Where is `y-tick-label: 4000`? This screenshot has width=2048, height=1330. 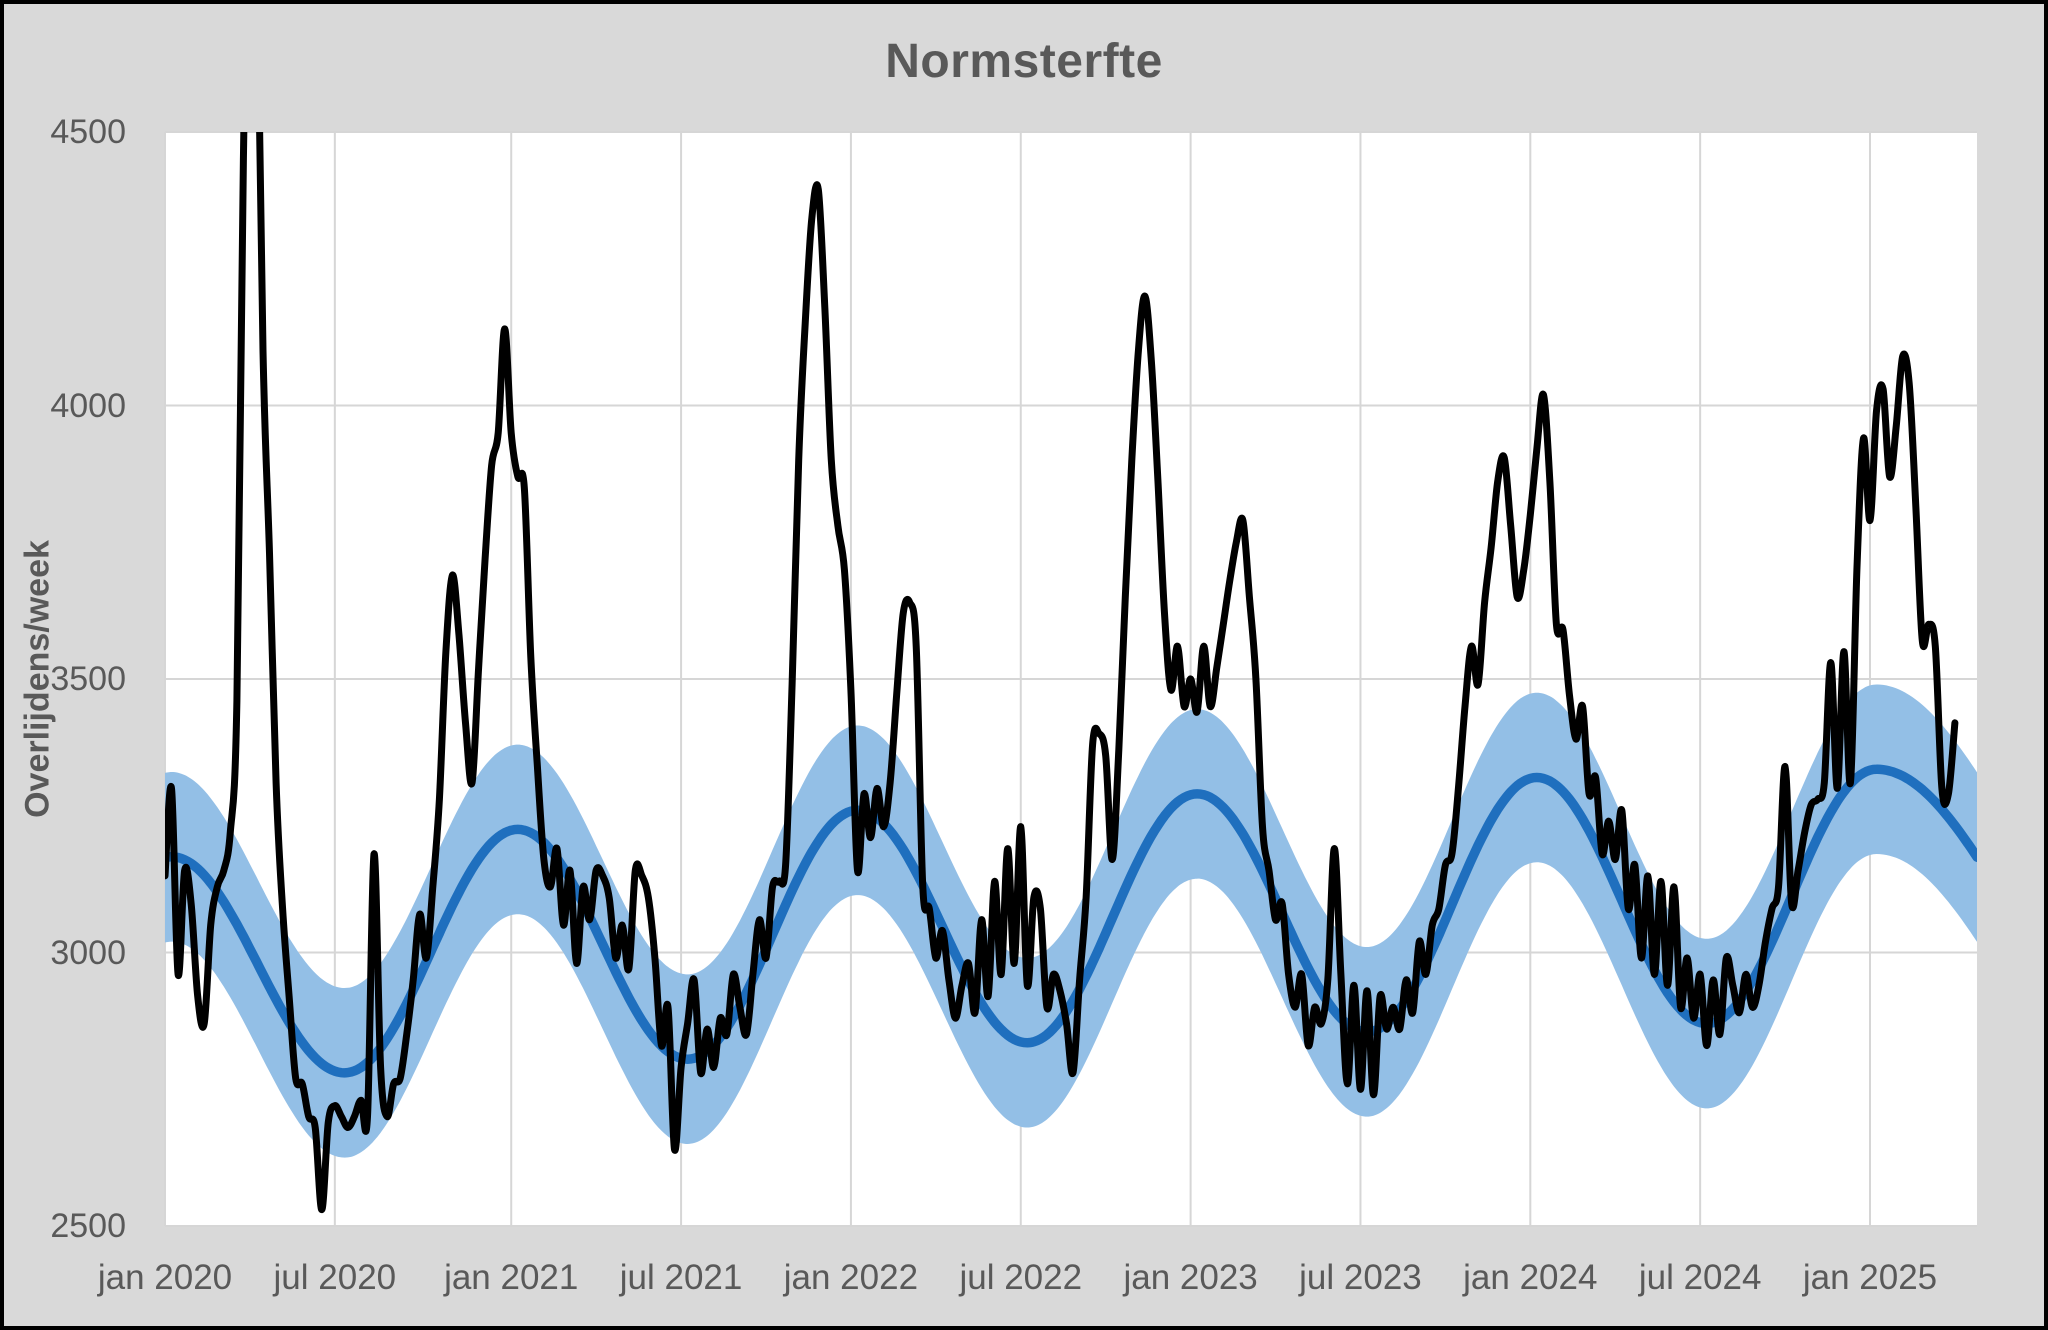 y-tick-label: 4000 is located at coordinates (88, 405).